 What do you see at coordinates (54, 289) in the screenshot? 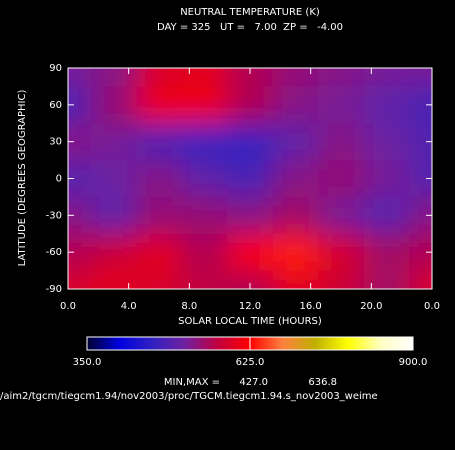
I see `y-tick-label: -90` at bounding box center [54, 289].